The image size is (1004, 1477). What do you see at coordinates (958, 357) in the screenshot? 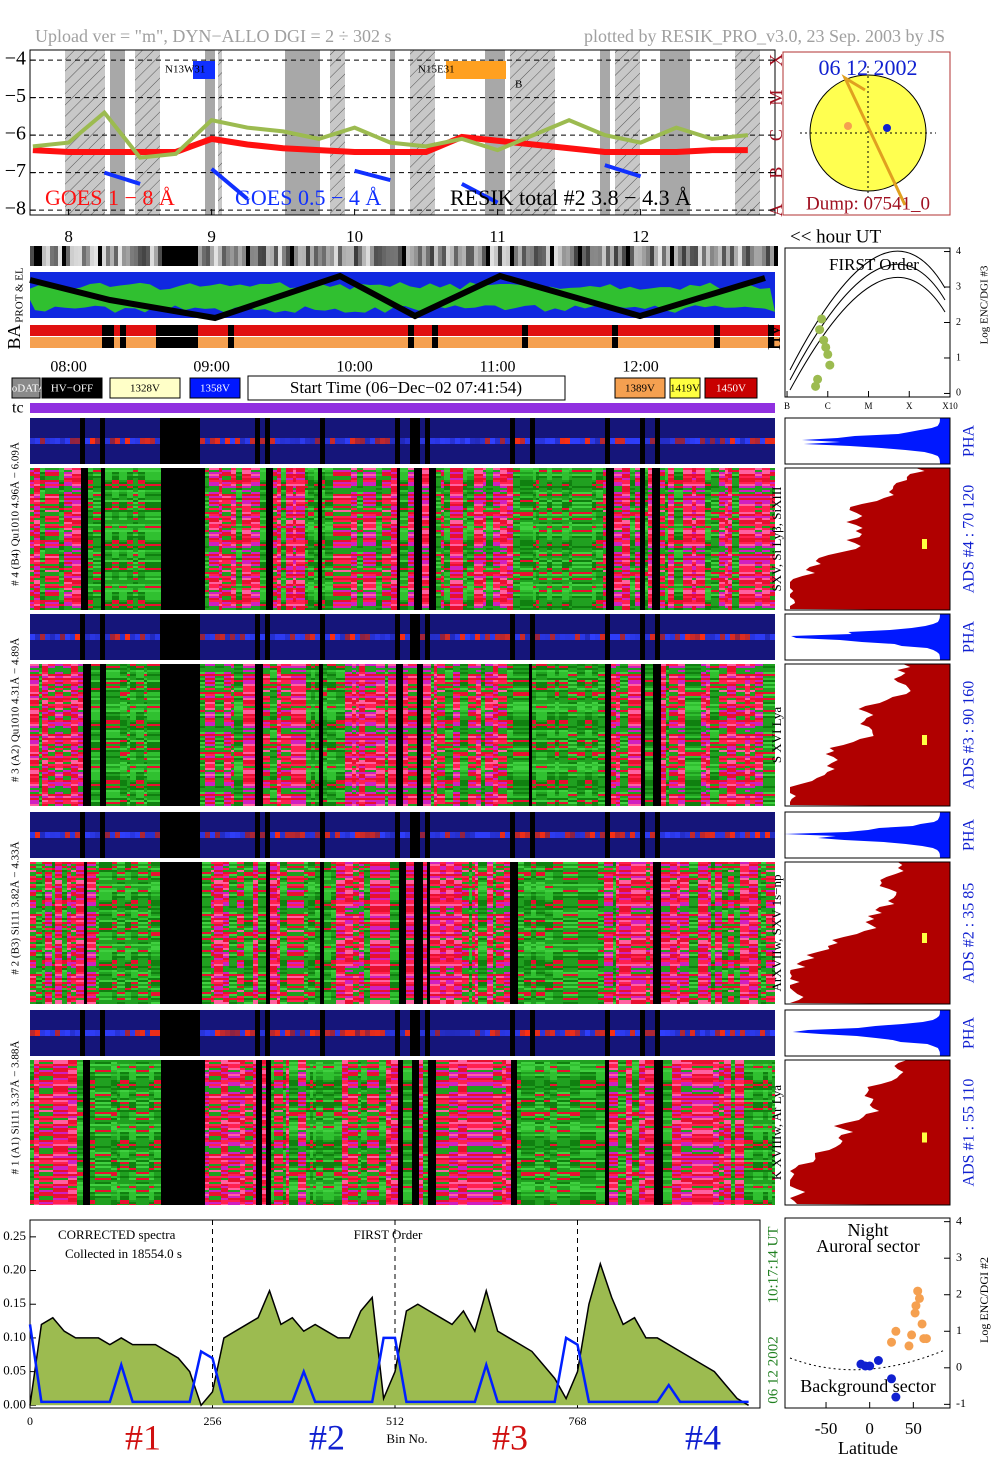
I see `y-tick-label: 1` at bounding box center [958, 357].